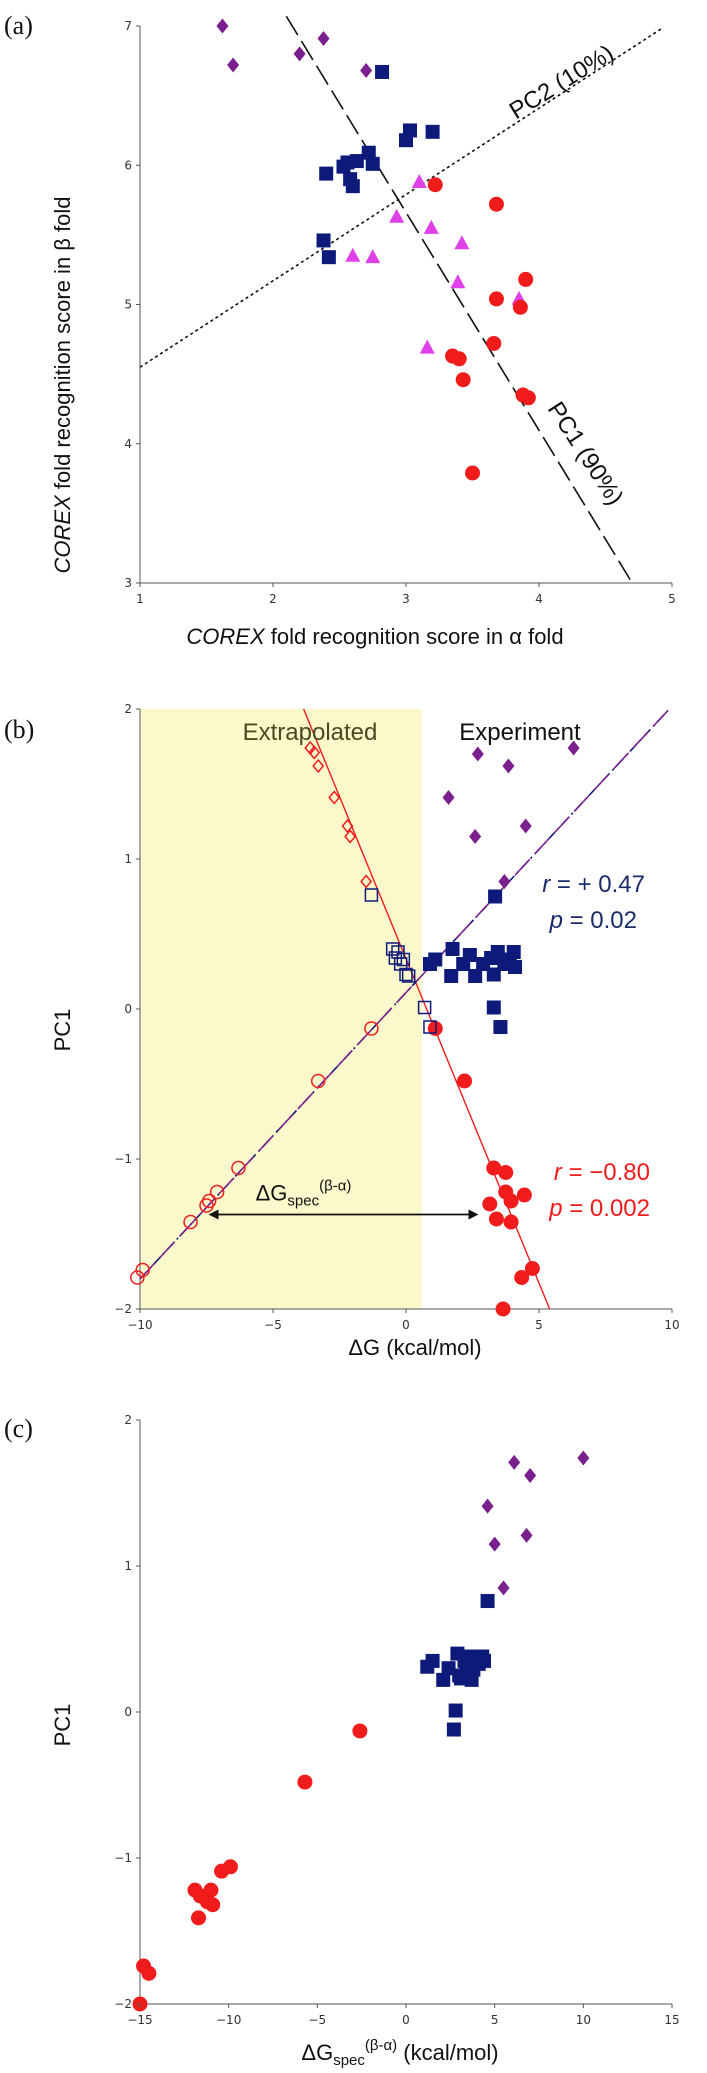  Describe the element at coordinates (128, 305) in the screenshot. I see `y-tick-label: 5` at that location.